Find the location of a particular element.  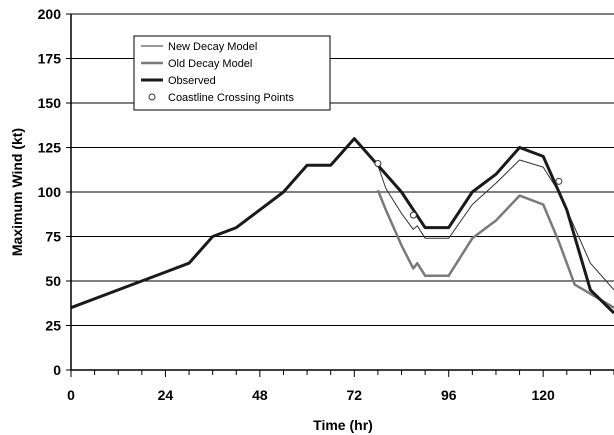

legend-label-observed: Observed is located at coordinates (192, 81).